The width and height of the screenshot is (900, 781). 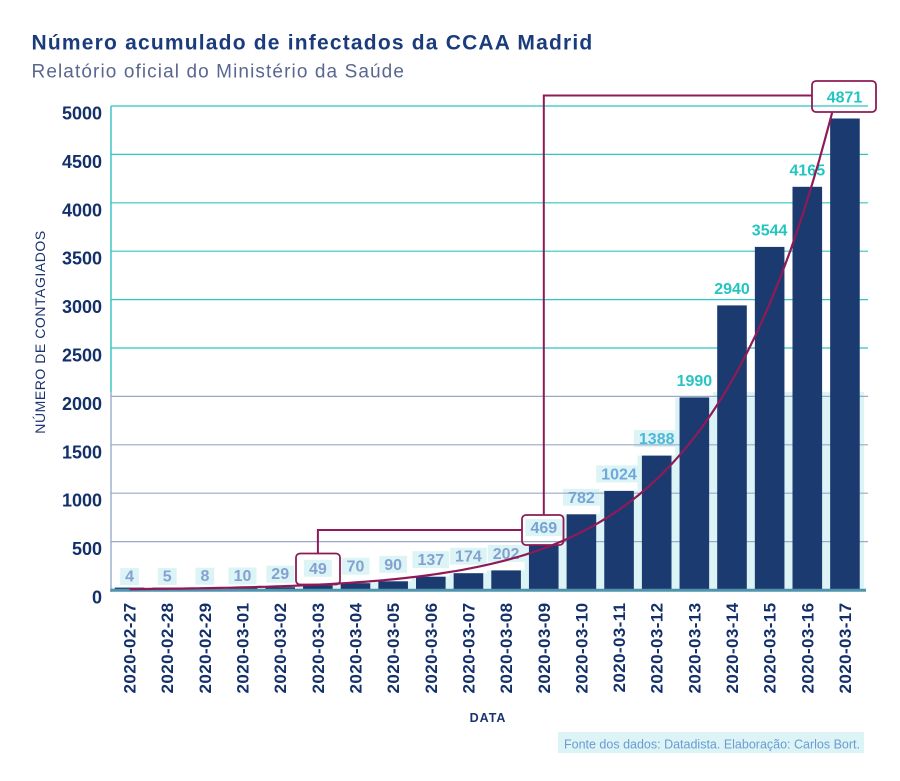 What do you see at coordinates (82, 501) in the screenshot?
I see `svg-text: 1000` at bounding box center [82, 501].